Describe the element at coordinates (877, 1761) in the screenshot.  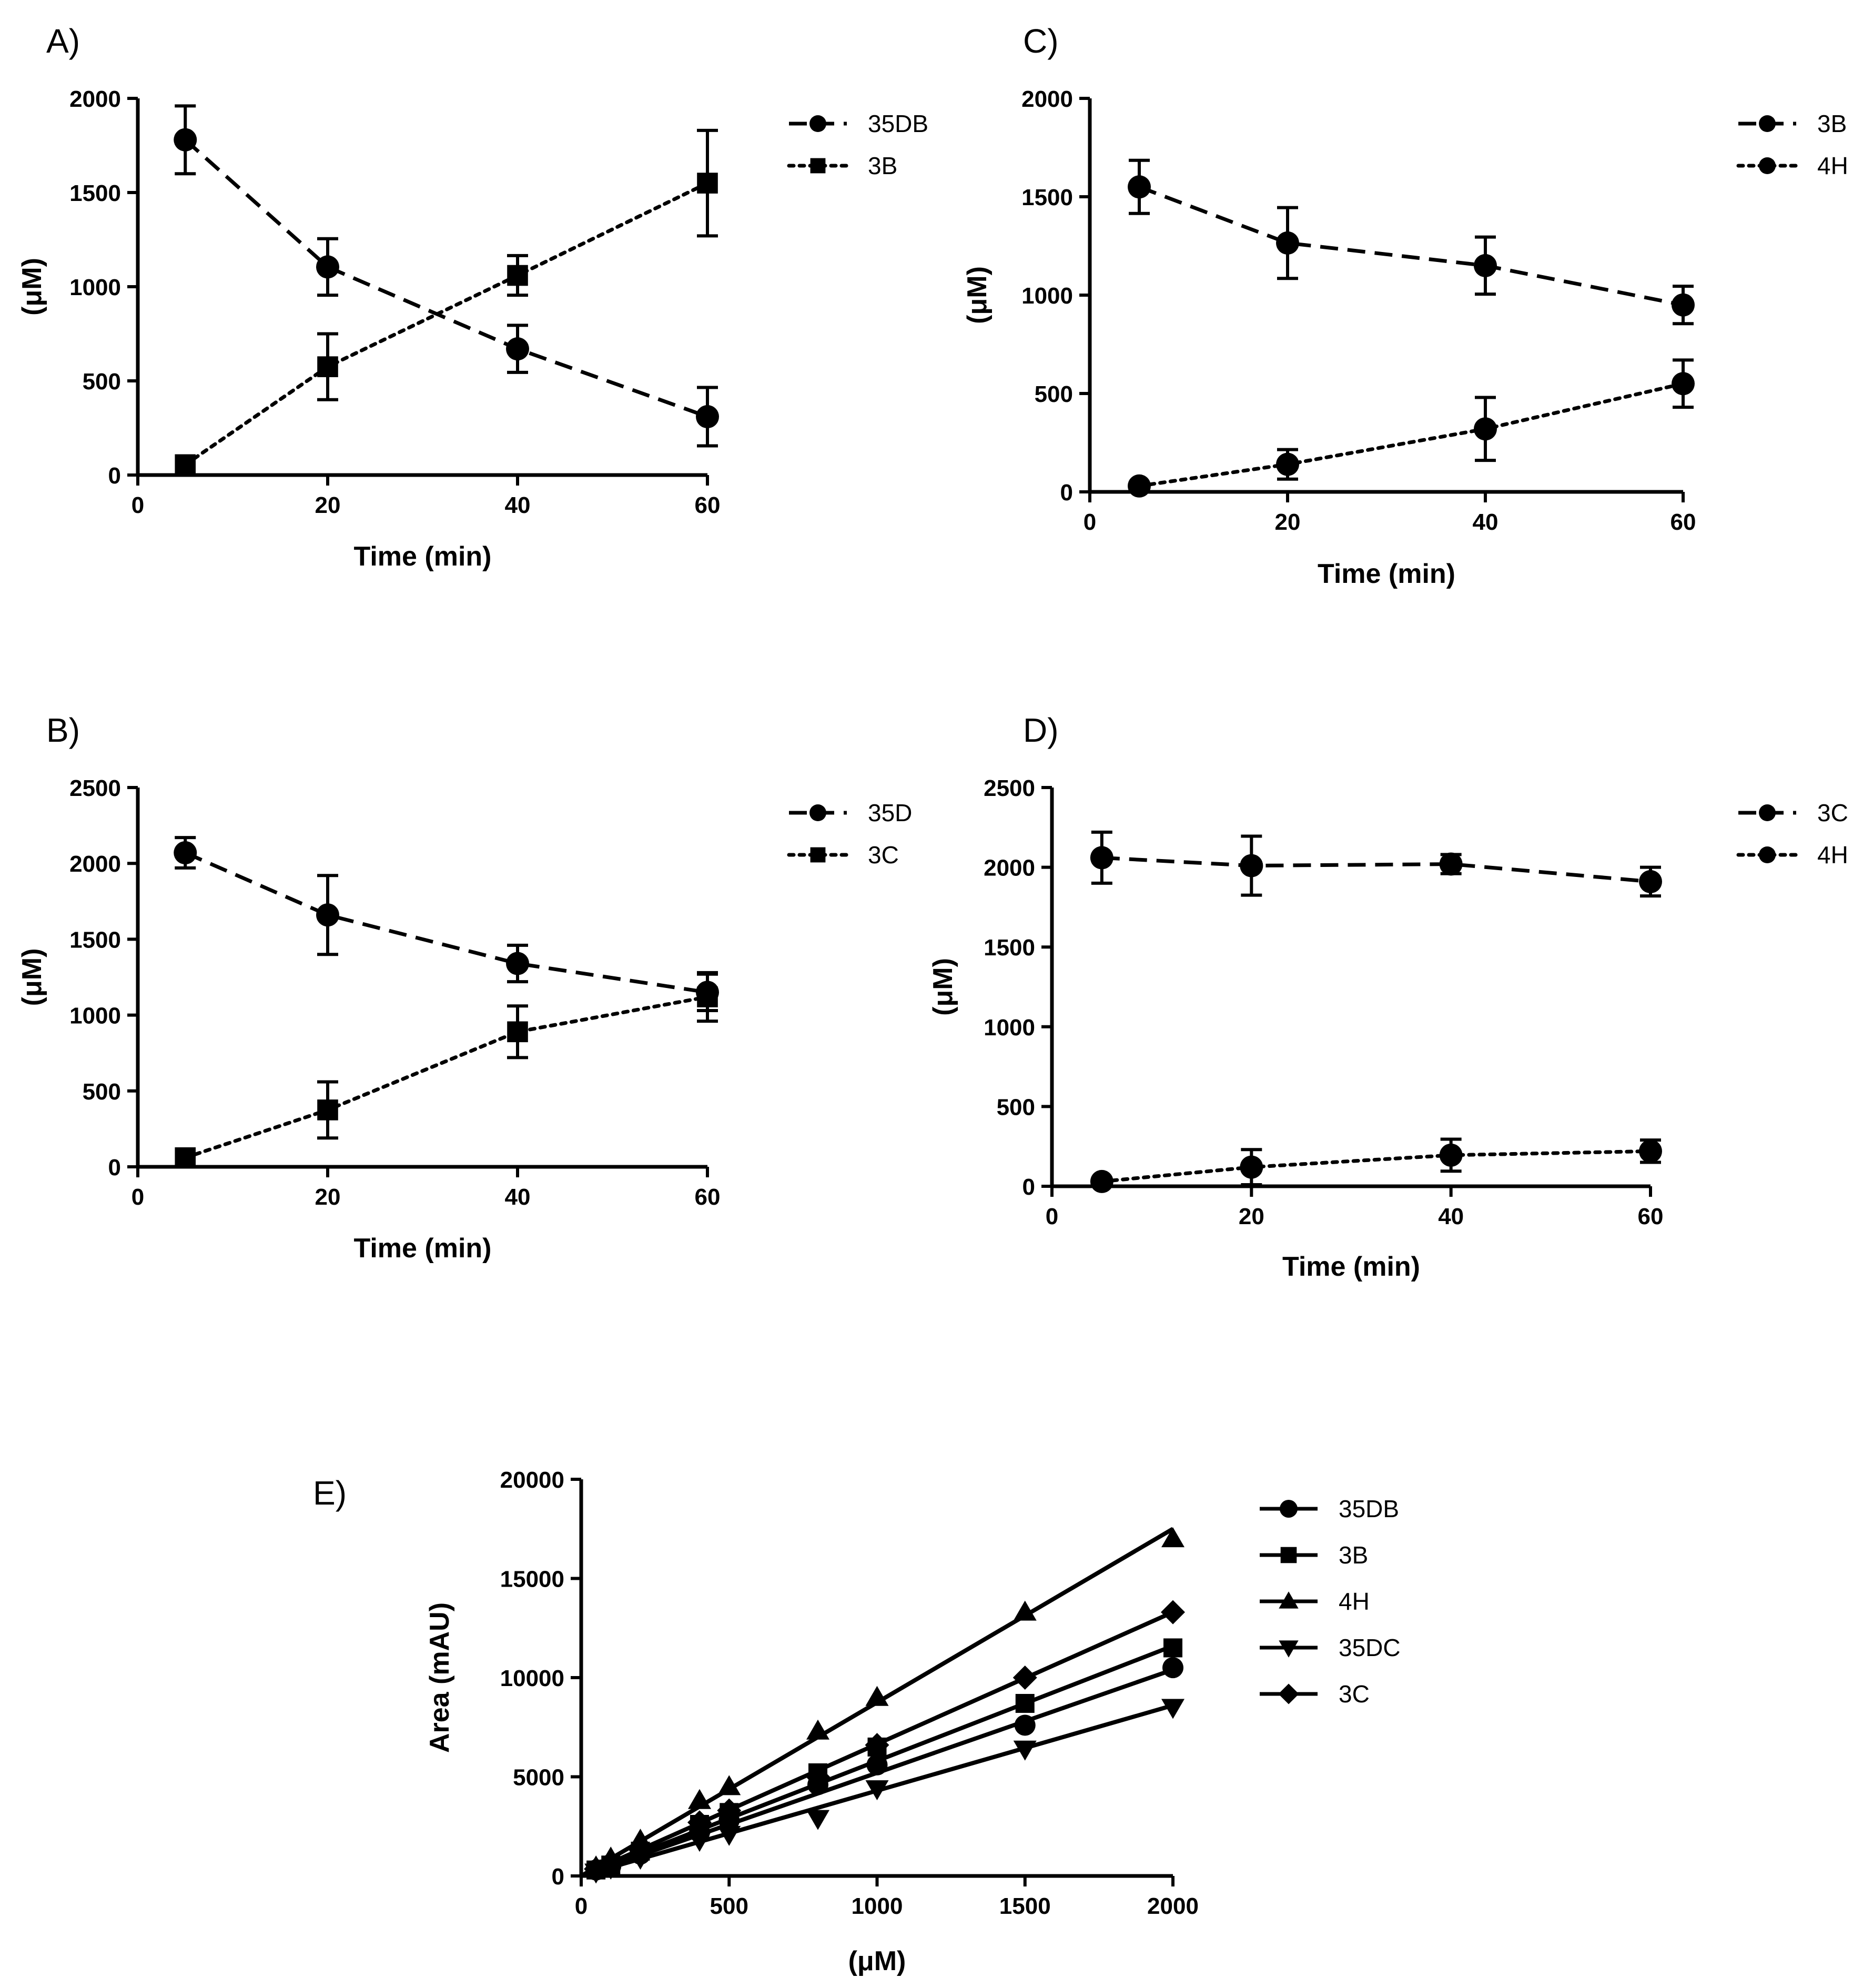
I see `fit-line` at that location.